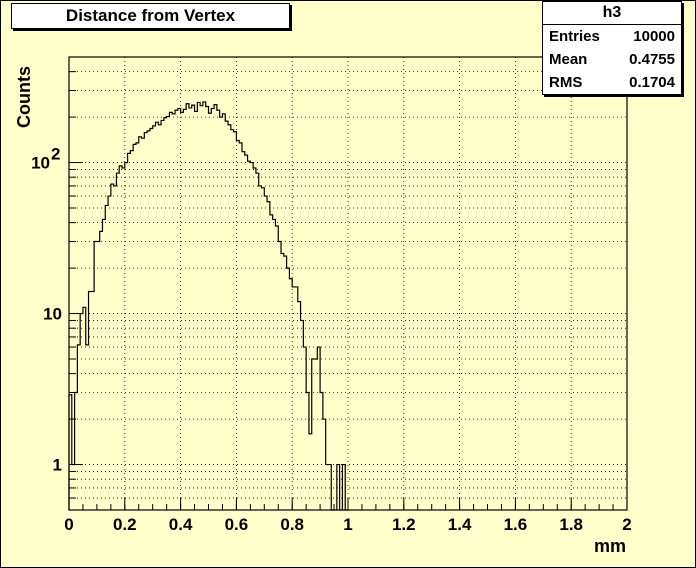 The image size is (696, 568). I want to click on x-axis-title: mm, so click(610, 546).